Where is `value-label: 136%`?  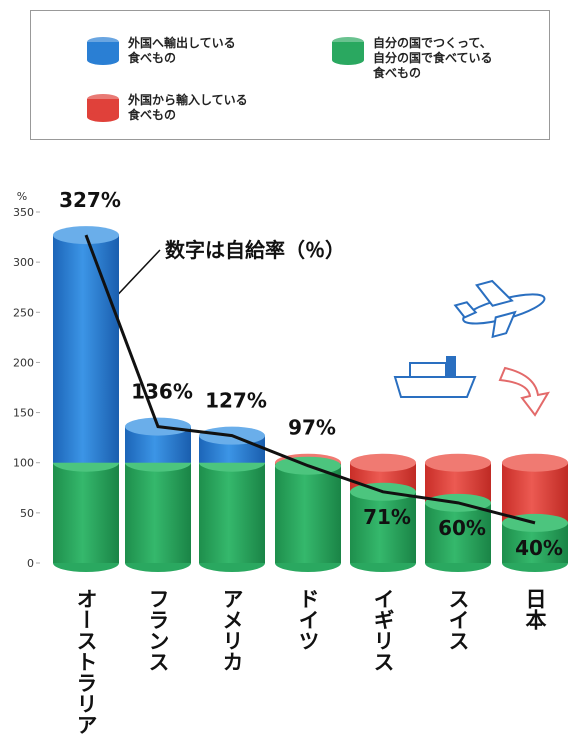
value-label: 136% is located at coordinates (162, 392).